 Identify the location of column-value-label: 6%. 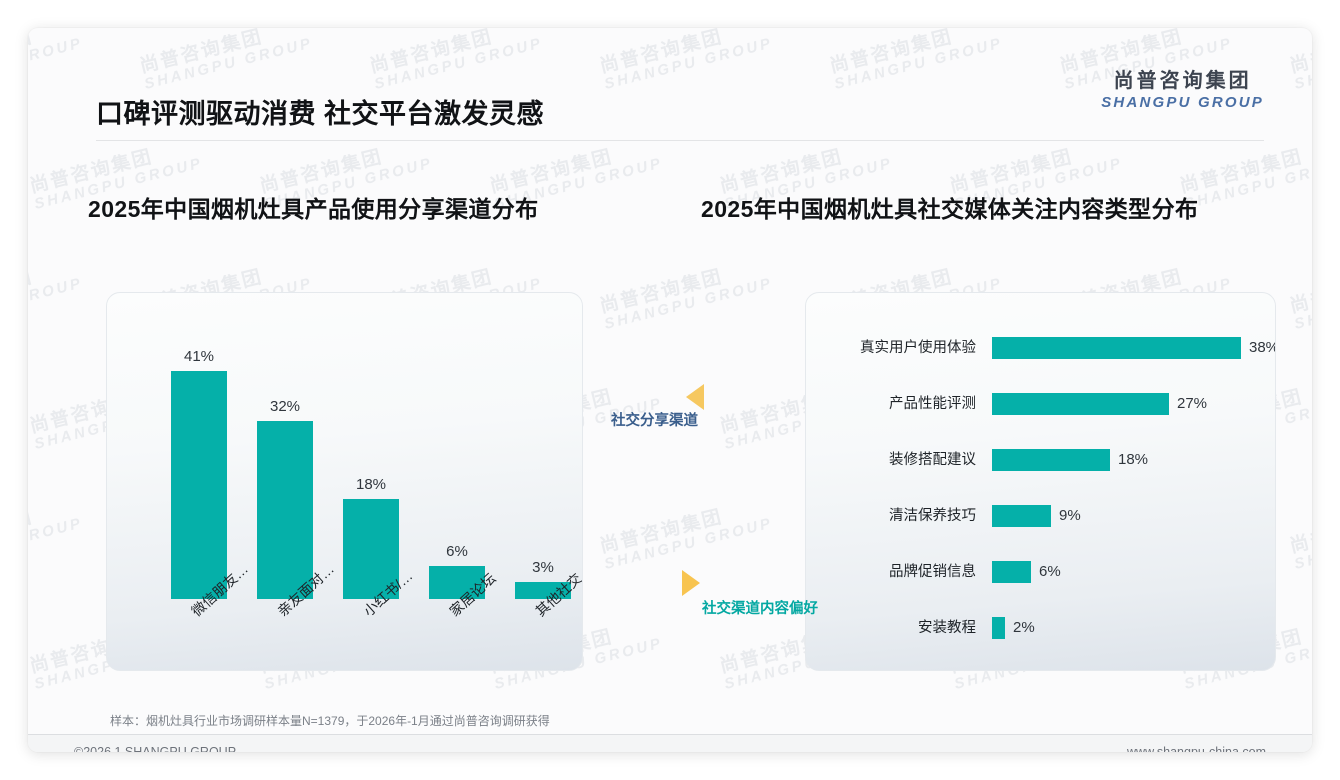
(457, 551).